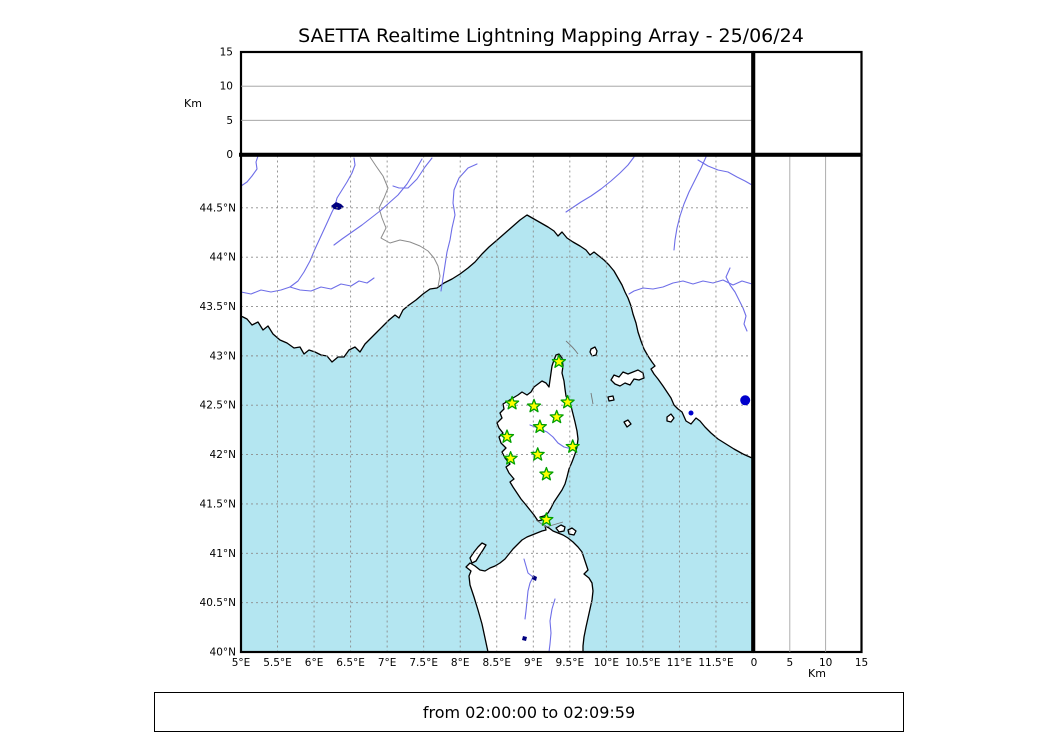 Image resolution: width=1050 pixels, height=750 pixels. I want to click on lat-tick-label: 42.5°N, so click(218, 406).